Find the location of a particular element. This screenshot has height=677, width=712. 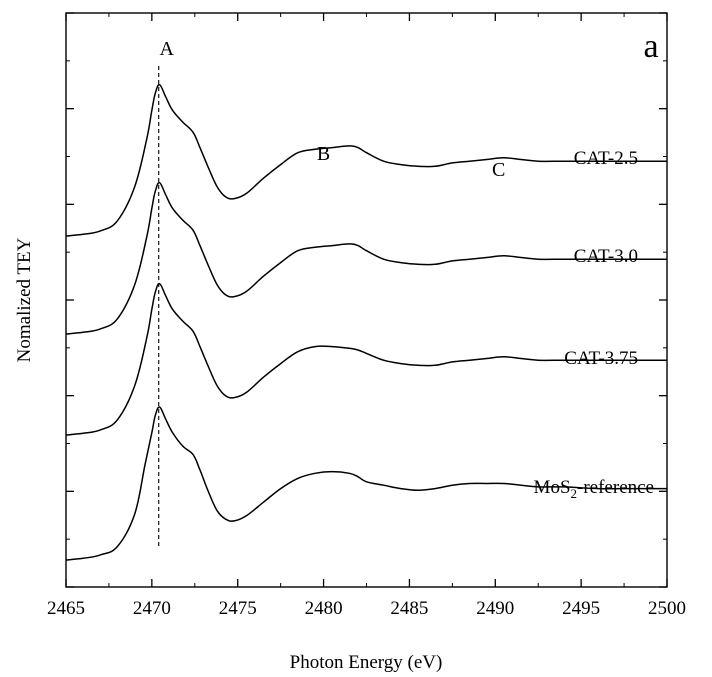

x-tick-label-2470: 2470 is located at coordinates (152, 608).